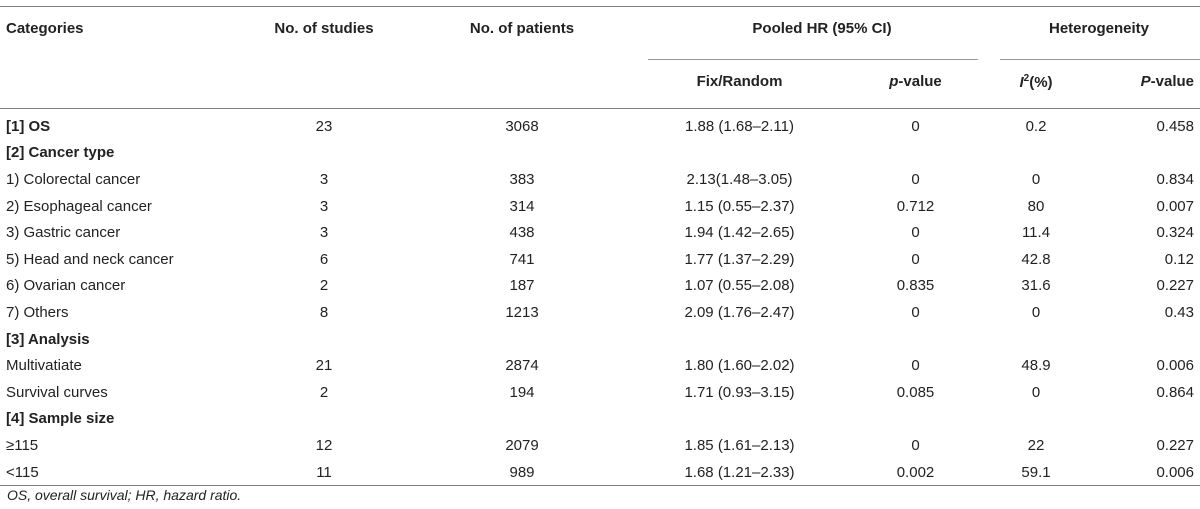 The height and width of the screenshot is (509, 1200). Describe the element at coordinates (522, 392) in the screenshot. I see `cell-no-patients: 194` at that location.